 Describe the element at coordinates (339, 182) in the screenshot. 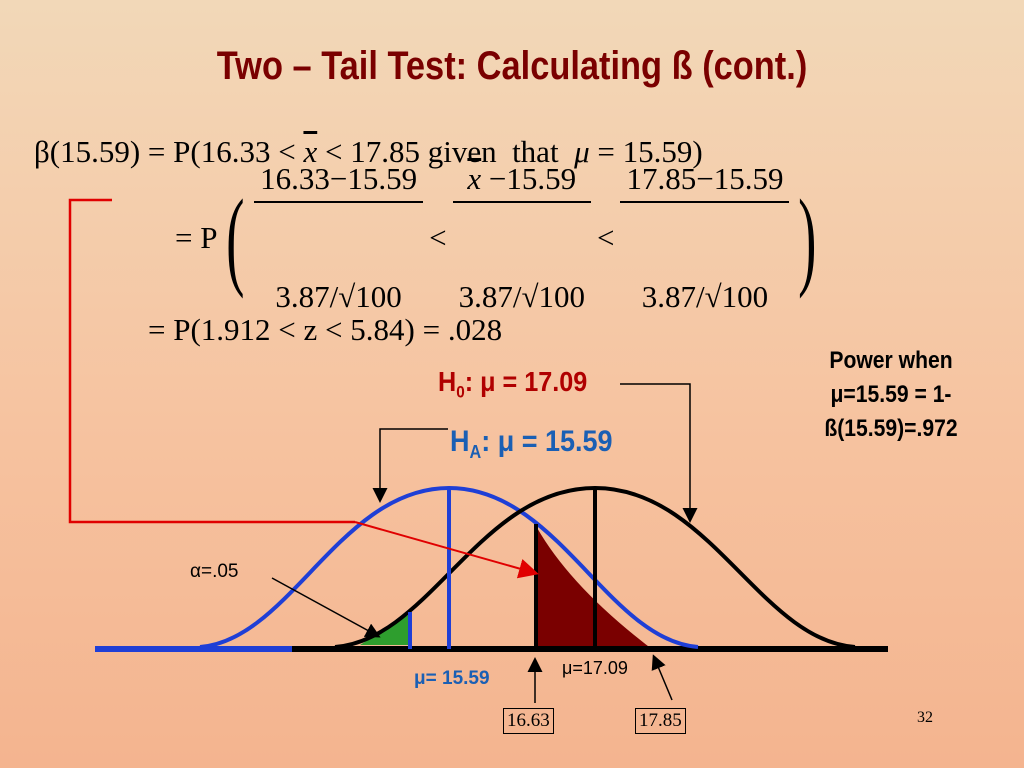

I see `frac1-numerator: 16.33−15.59` at that location.